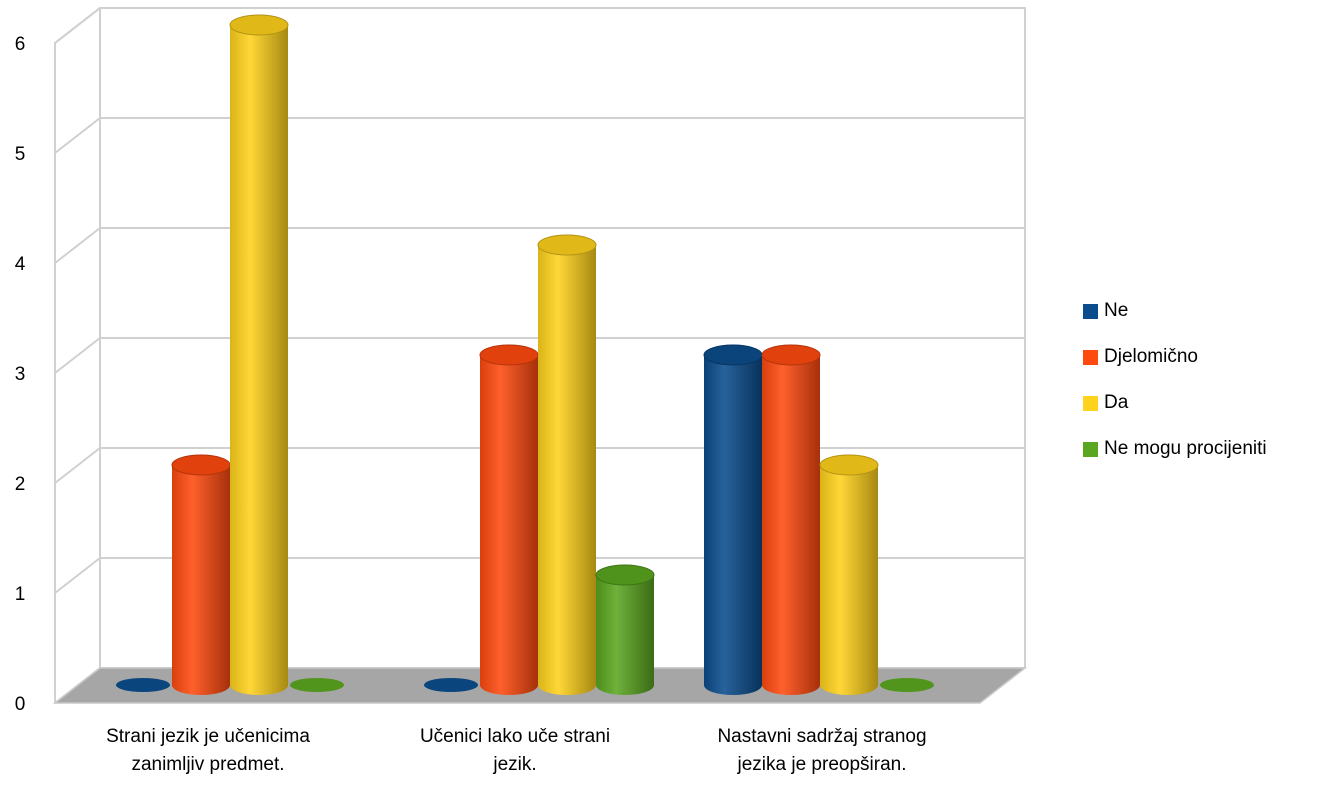 Image resolution: width=1324 pixels, height=790 pixels. Describe the element at coordinates (20, 44) in the screenshot. I see `y-tick-label-6: 6` at that location.